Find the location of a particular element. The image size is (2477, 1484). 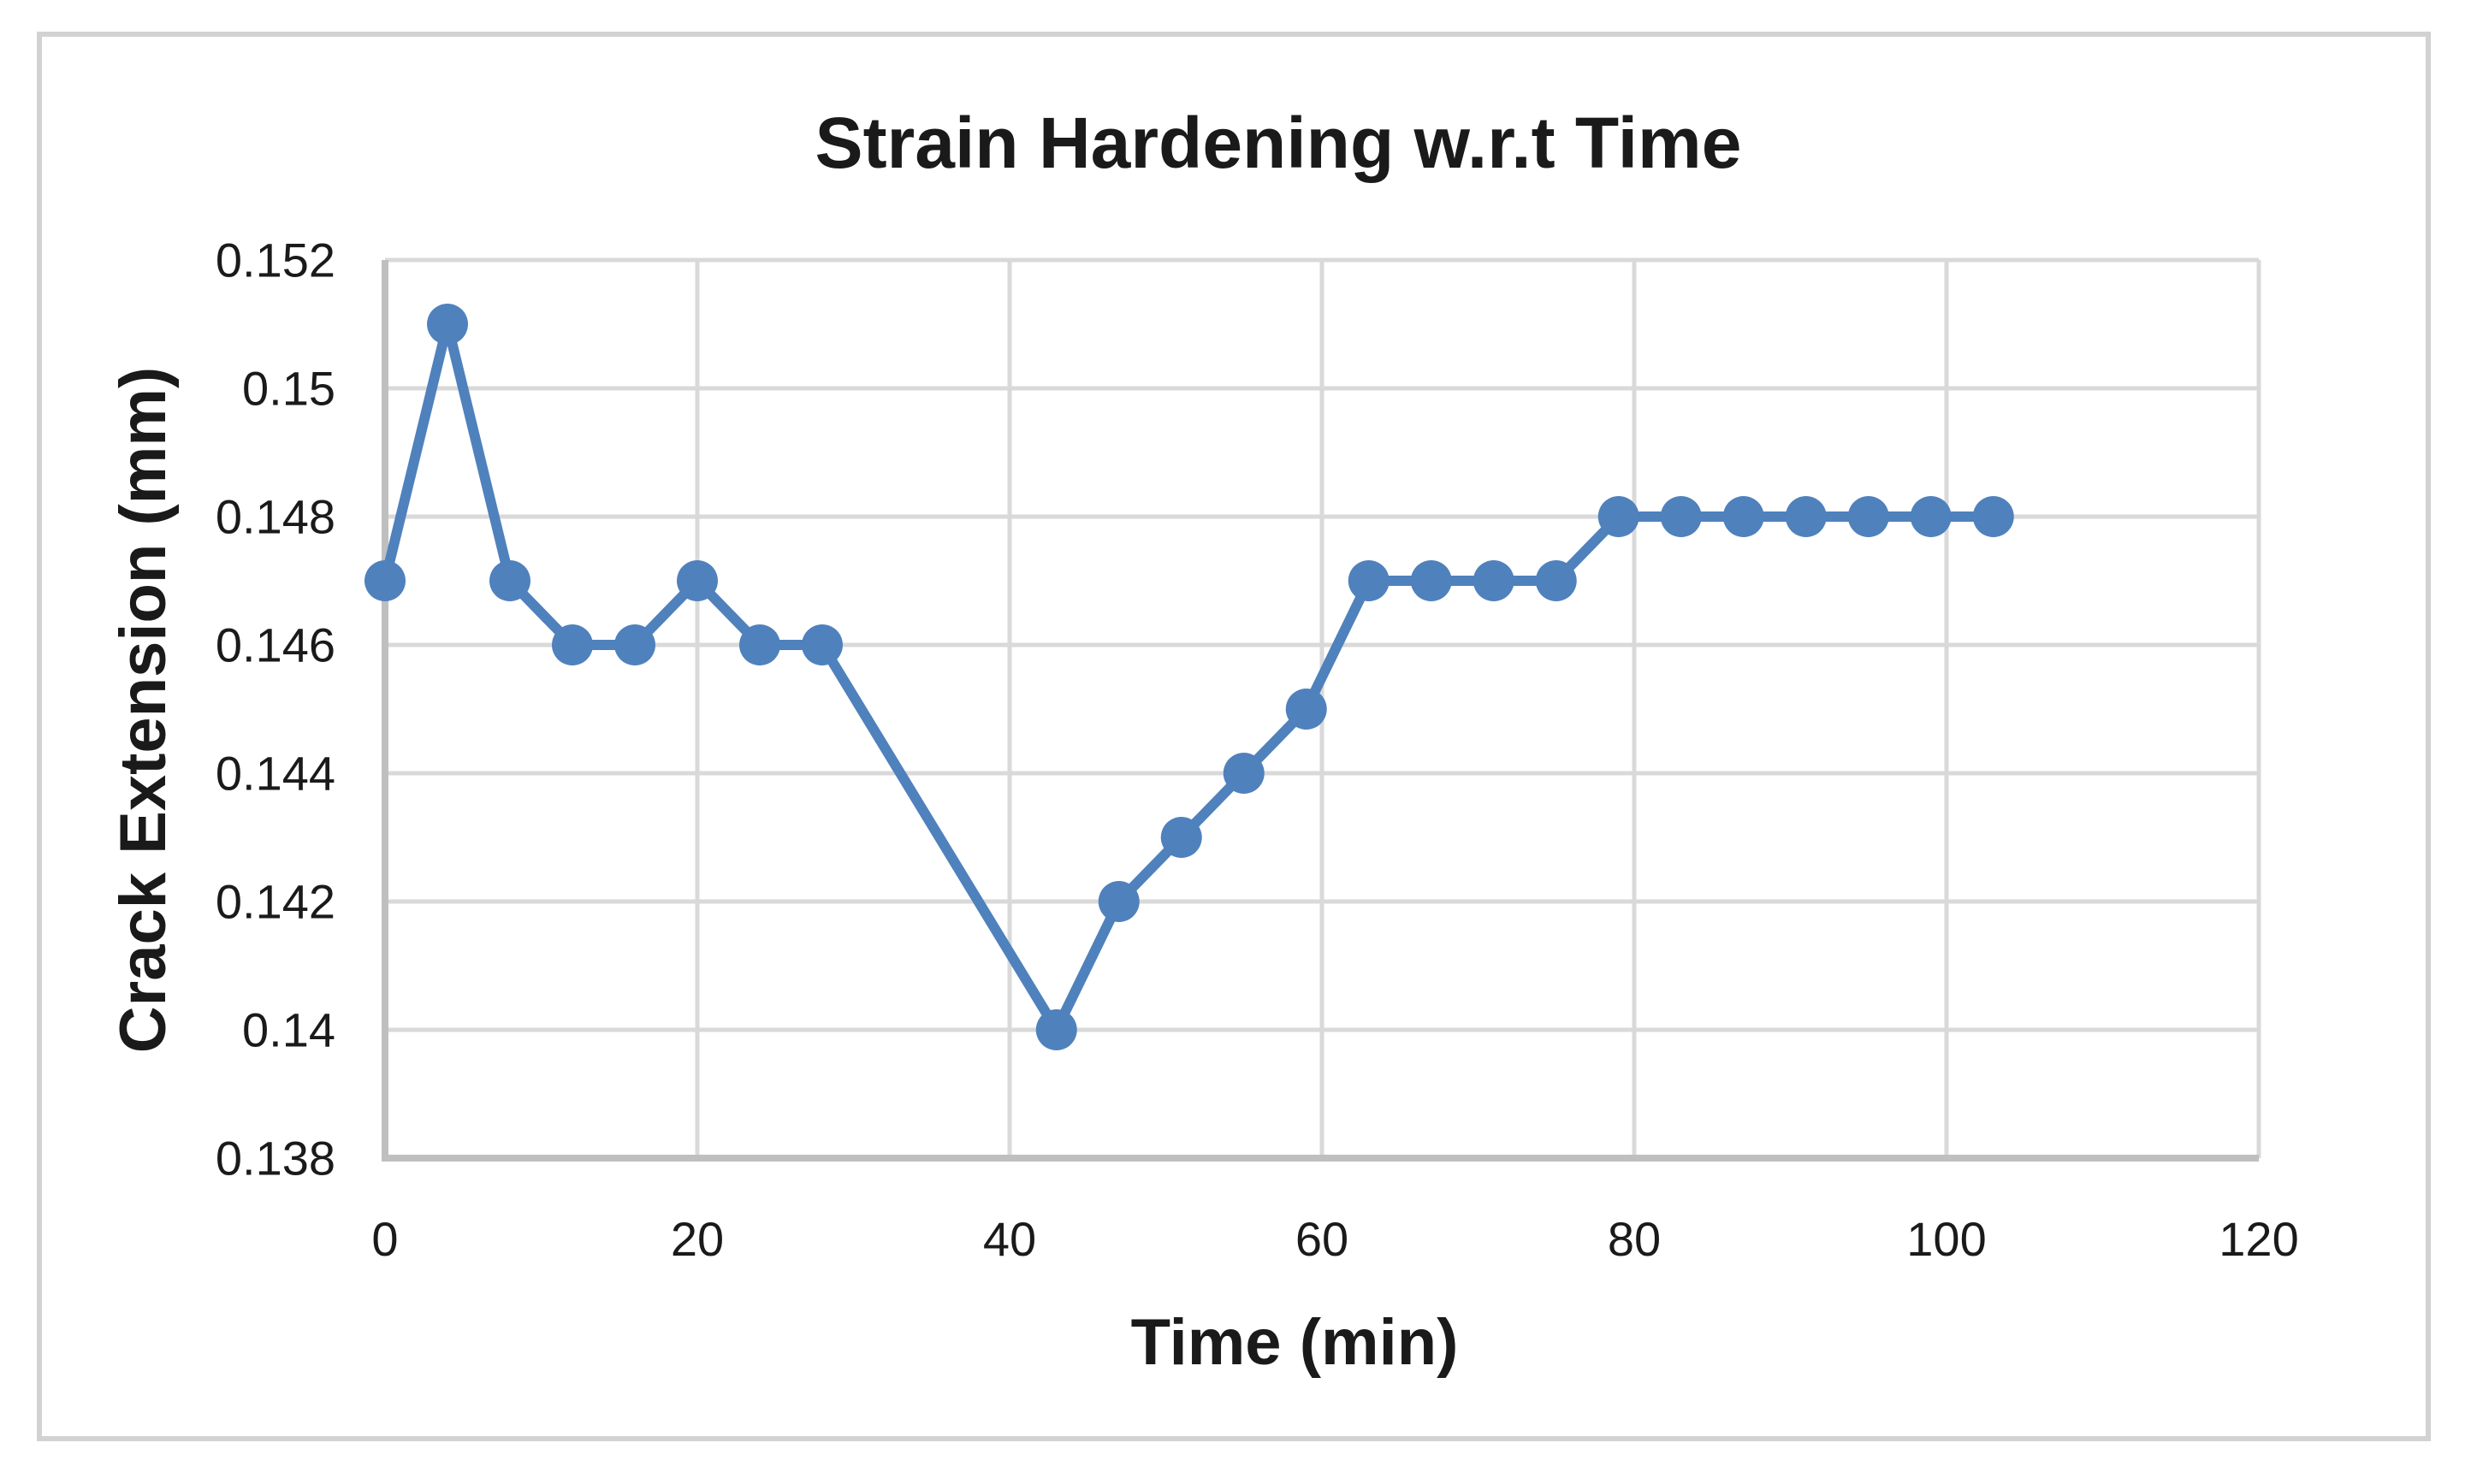

x-axis-title: Time (min) is located at coordinates (1295, 1342).